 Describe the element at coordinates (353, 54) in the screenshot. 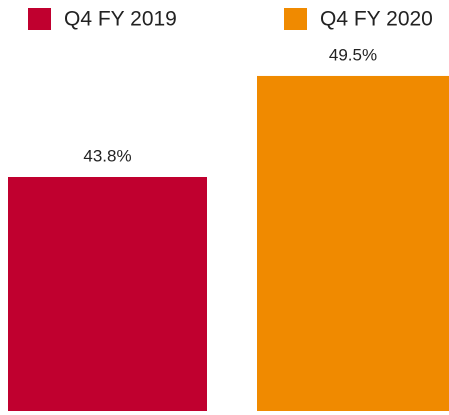

I see `value-label: 49.5%` at that location.